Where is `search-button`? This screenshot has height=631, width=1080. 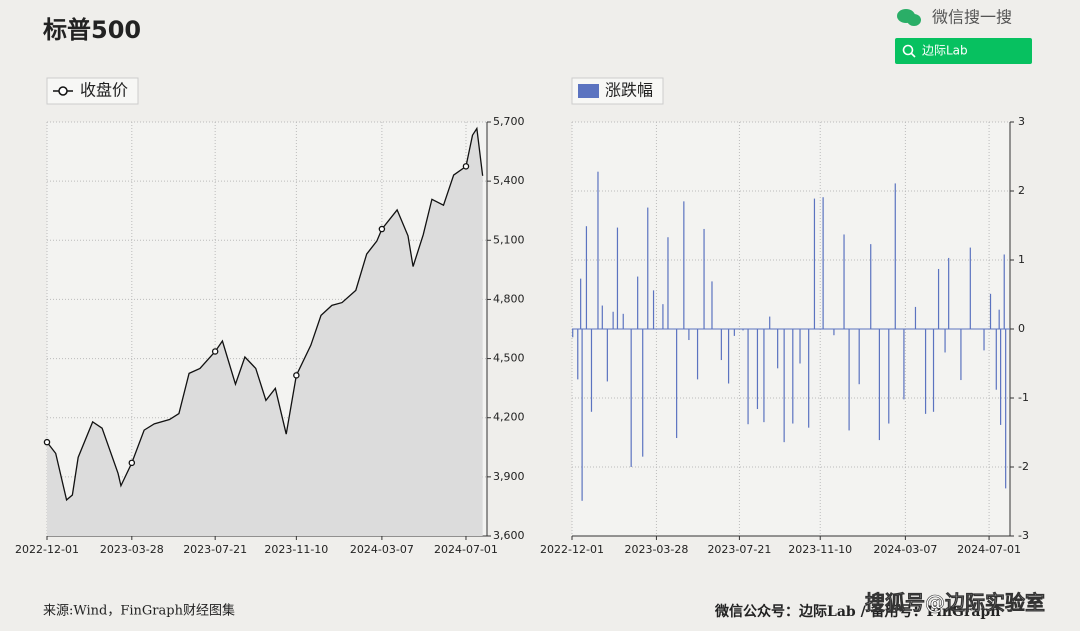
search-button is located at coordinates (963, 51).